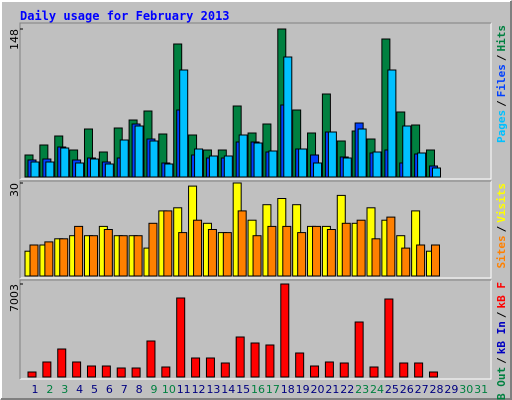  I want to click on x-tick-label: 10, so click(169, 389).